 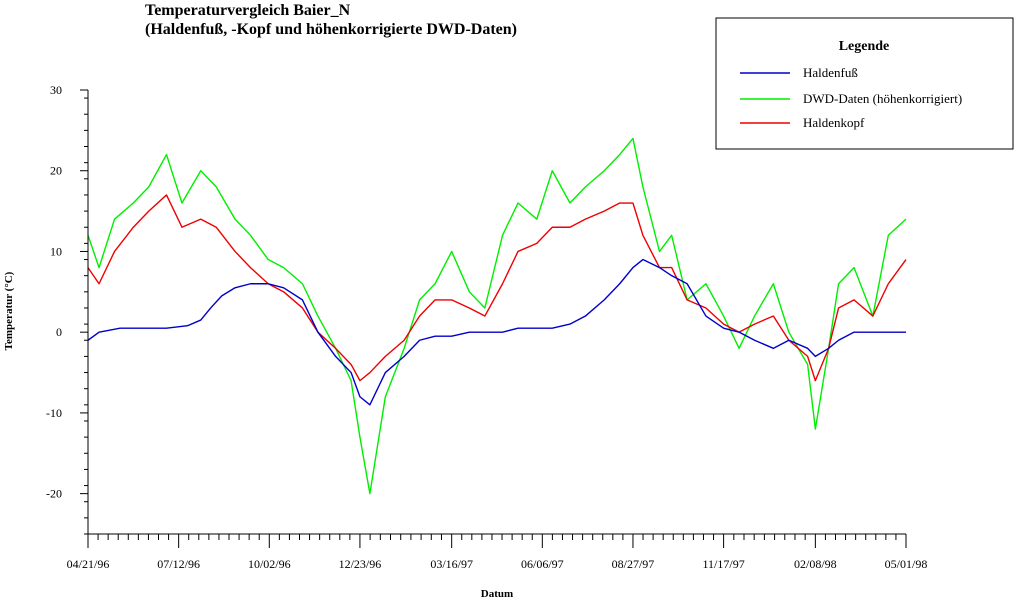 I want to click on x-tick-label: 02/08/98, so click(x=815, y=564).